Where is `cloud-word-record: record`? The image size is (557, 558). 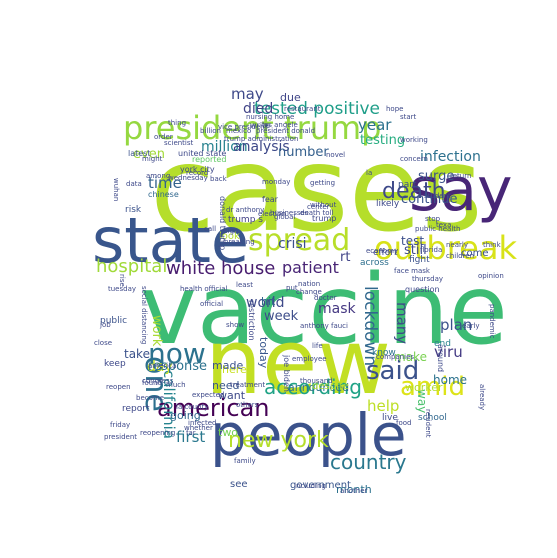 cloud-word-record: record is located at coordinates (197, 173).